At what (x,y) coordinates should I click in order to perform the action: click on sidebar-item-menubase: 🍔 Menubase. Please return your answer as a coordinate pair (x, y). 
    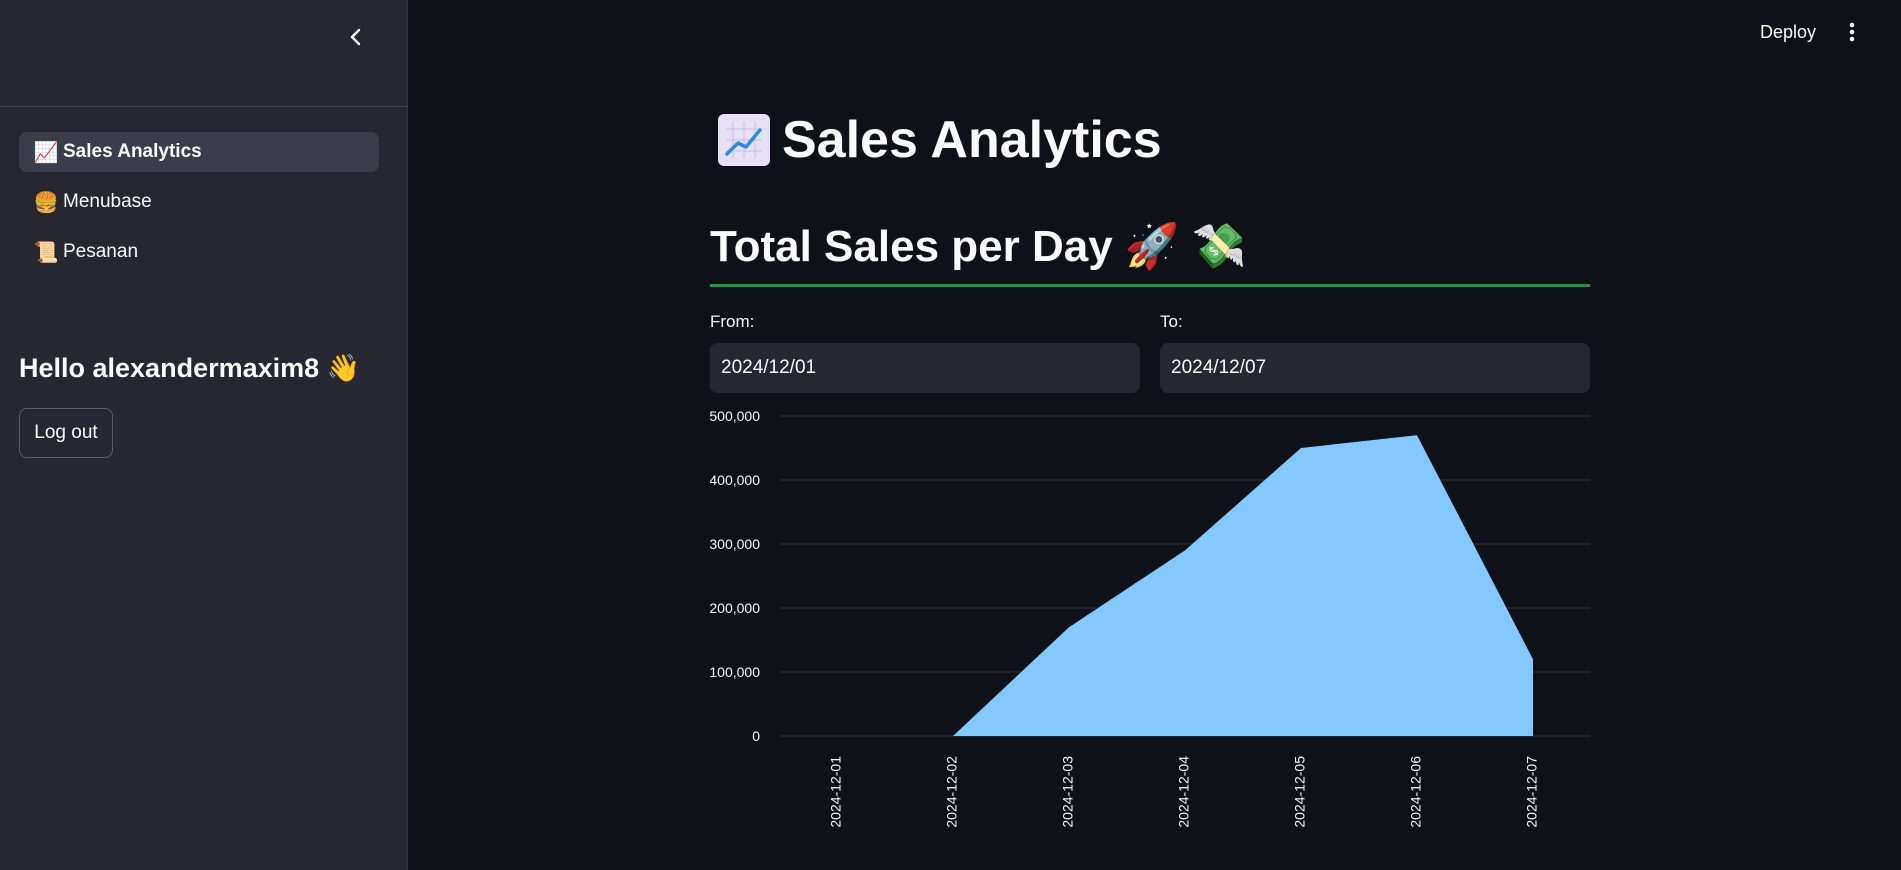
    Looking at the image, I should click on (199, 202).